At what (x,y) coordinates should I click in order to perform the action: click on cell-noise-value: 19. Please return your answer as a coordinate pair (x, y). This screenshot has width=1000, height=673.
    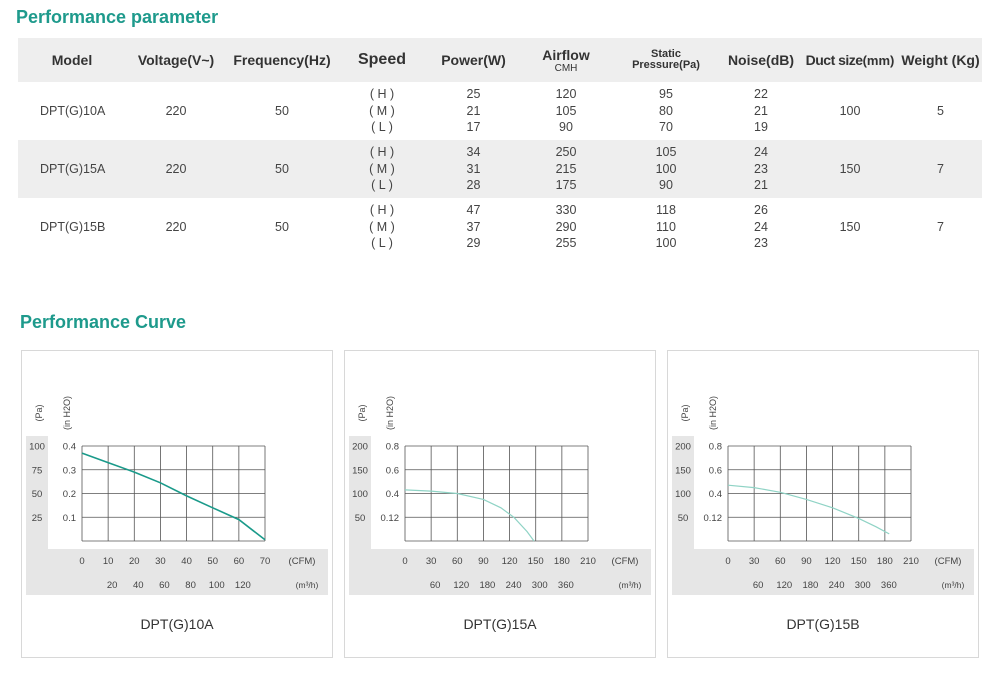
    Looking at the image, I should click on (761, 127).